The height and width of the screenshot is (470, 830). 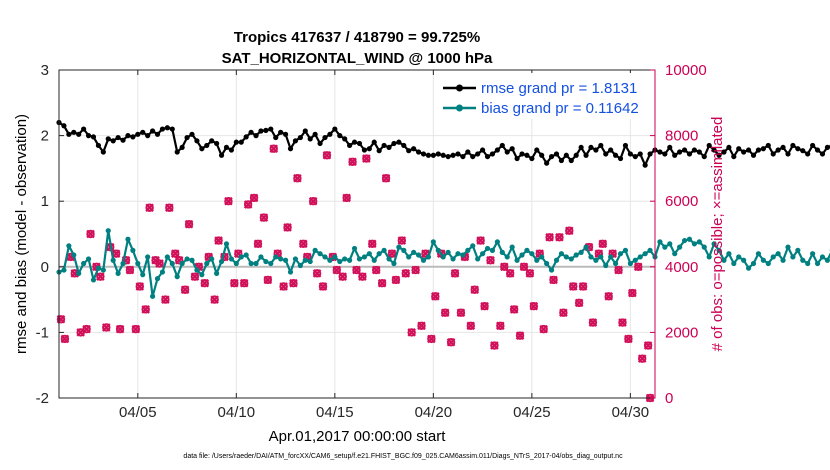 I want to click on x-tick-label: 04/30, so click(x=631, y=412).